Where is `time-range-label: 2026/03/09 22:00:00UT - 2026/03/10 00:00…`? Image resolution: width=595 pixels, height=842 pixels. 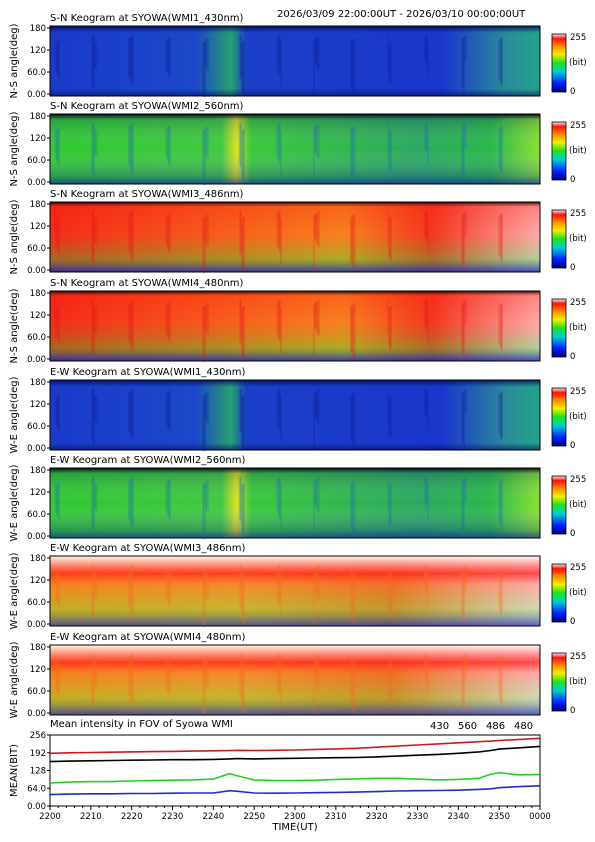
time-range-label: 2026/03/09 22:00:00UT - 2026/03/10 00:00… is located at coordinates (401, 14).